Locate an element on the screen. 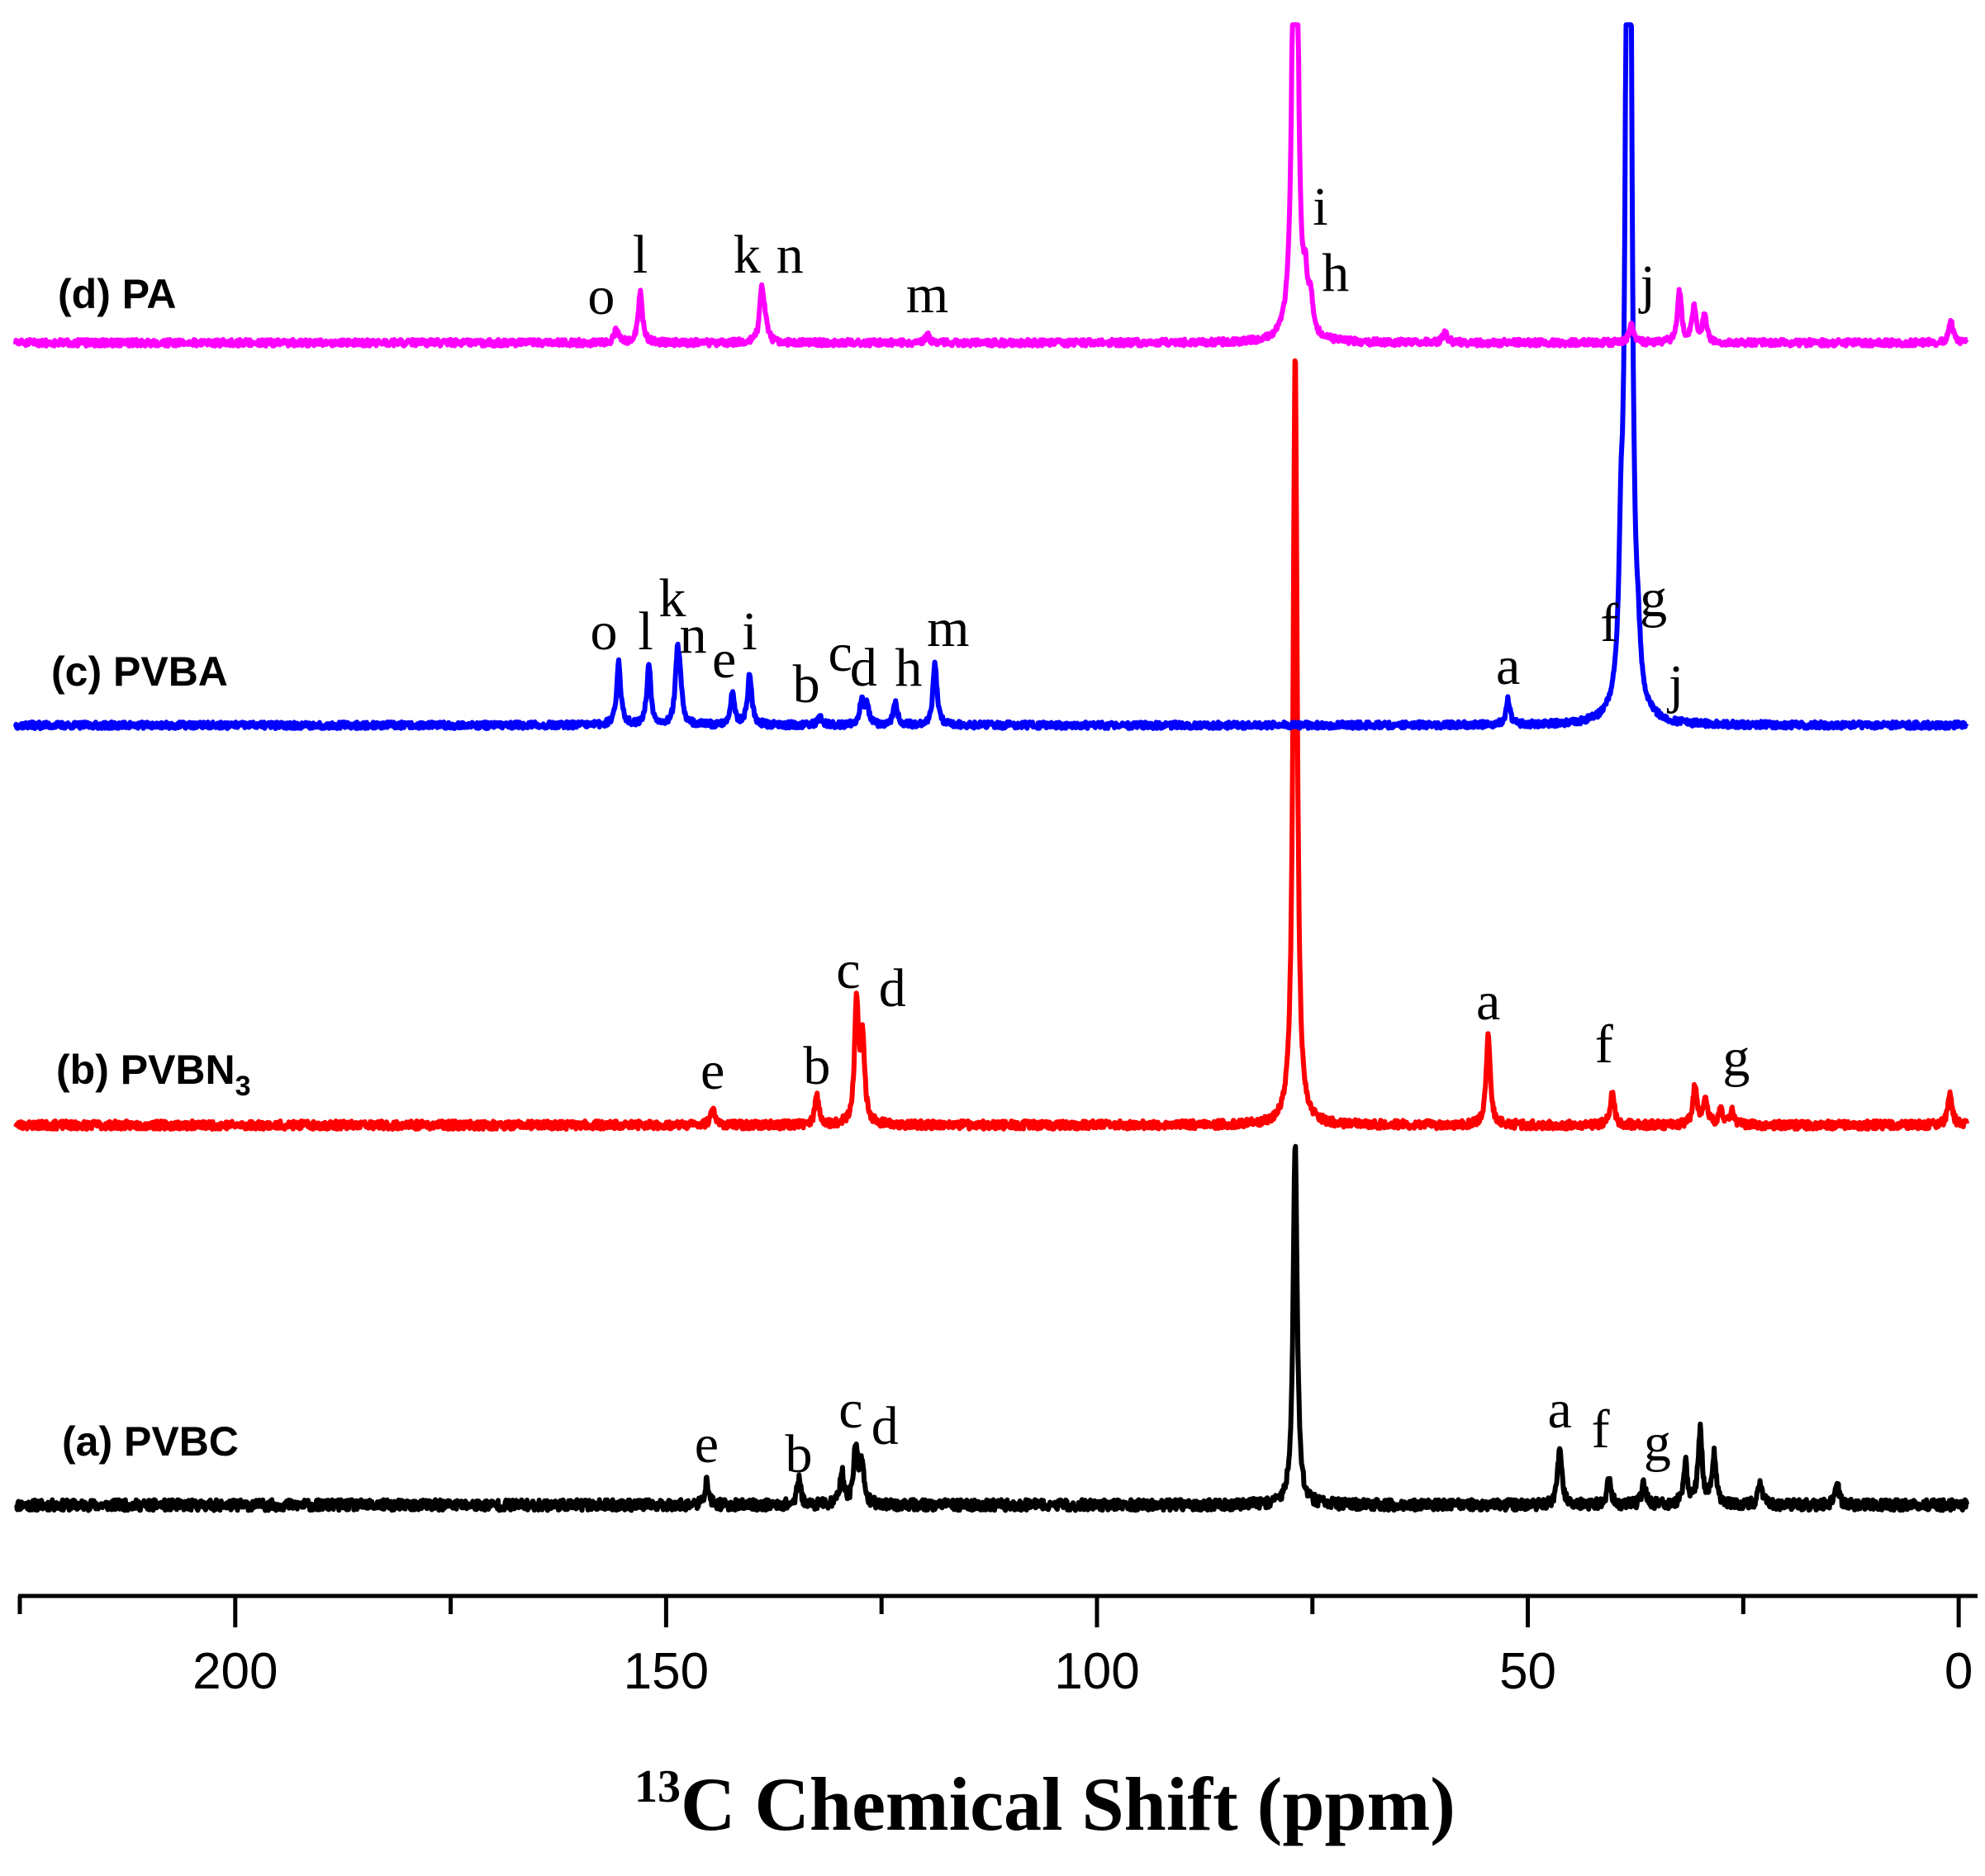  peak-label-c-e: e is located at coordinates (724, 659).